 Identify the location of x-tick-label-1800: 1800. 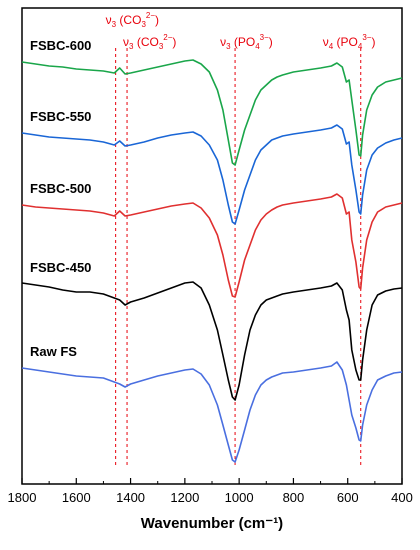
(22, 497).